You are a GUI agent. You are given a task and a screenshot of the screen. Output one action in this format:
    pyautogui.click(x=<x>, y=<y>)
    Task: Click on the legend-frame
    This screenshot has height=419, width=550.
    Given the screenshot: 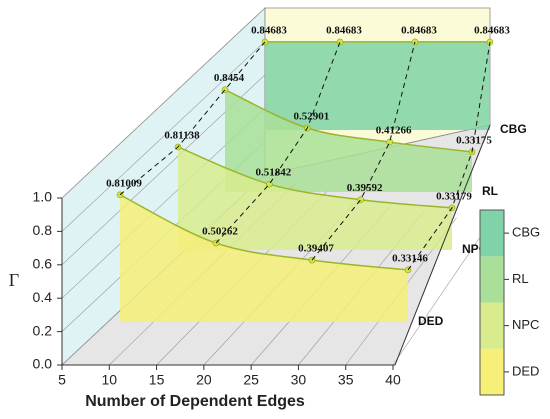 What is the action you would take?
    pyautogui.click(x=492, y=302)
    